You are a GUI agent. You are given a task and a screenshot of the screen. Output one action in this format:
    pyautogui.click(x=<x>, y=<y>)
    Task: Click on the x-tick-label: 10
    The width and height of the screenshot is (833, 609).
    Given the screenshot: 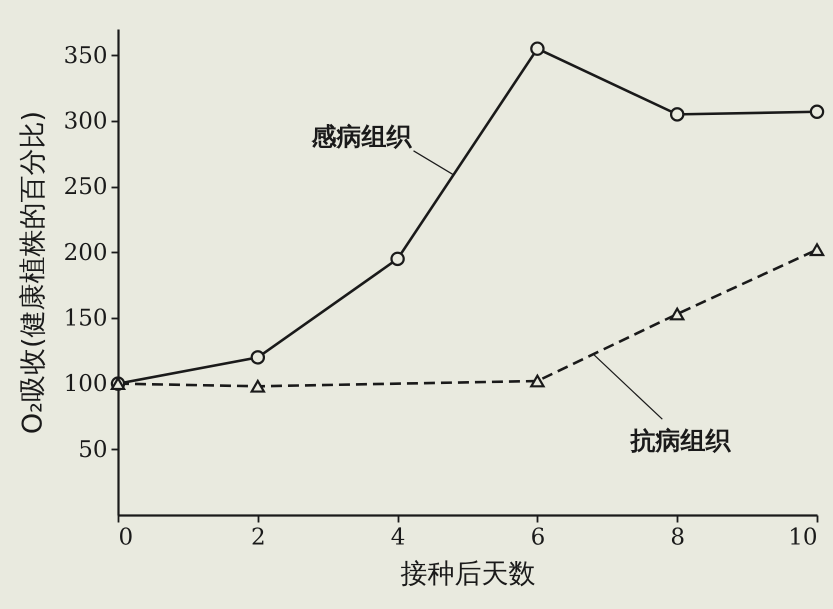 What is the action you would take?
    pyautogui.click(x=803, y=537)
    